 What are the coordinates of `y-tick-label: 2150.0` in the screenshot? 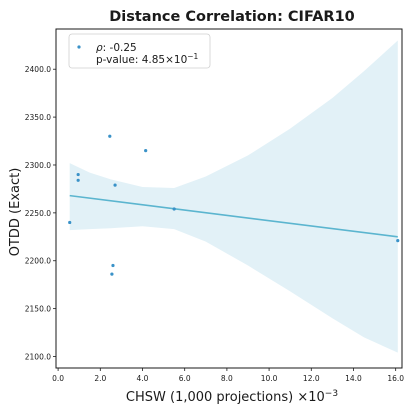 It's located at (38, 309).